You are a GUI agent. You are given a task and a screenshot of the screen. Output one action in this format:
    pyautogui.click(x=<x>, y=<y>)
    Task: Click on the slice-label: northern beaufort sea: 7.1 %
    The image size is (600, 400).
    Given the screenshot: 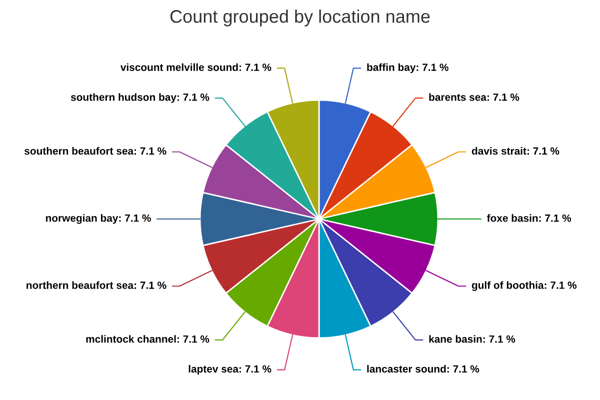 What is the action you would take?
    pyautogui.click(x=96, y=285)
    